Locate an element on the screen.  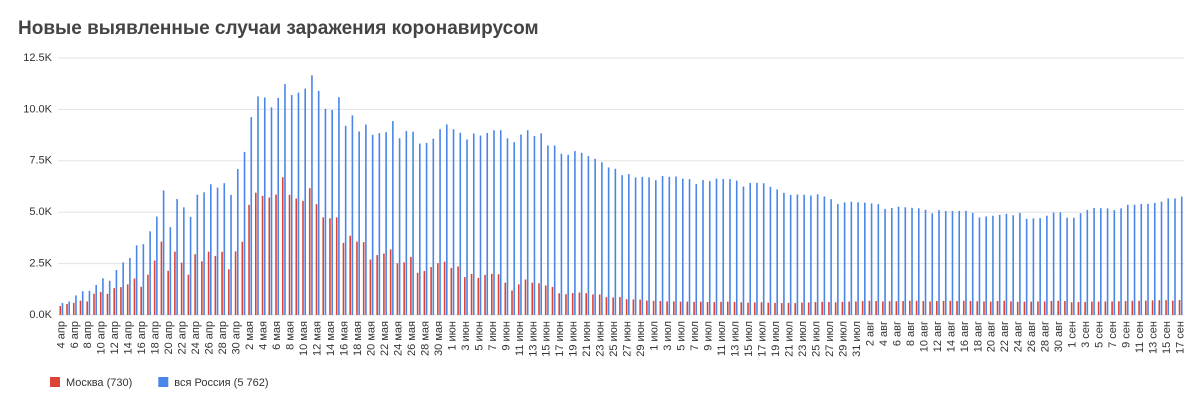
x-tick-label: 30 апр is located at coordinates (237, 337).